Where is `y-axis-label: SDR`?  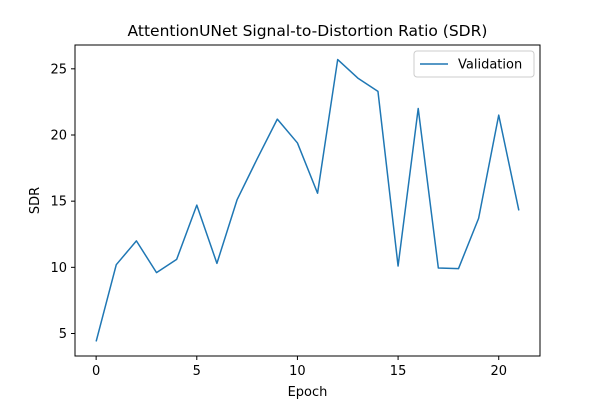 y-axis-label: SDR is located at coordinates (35, 200).